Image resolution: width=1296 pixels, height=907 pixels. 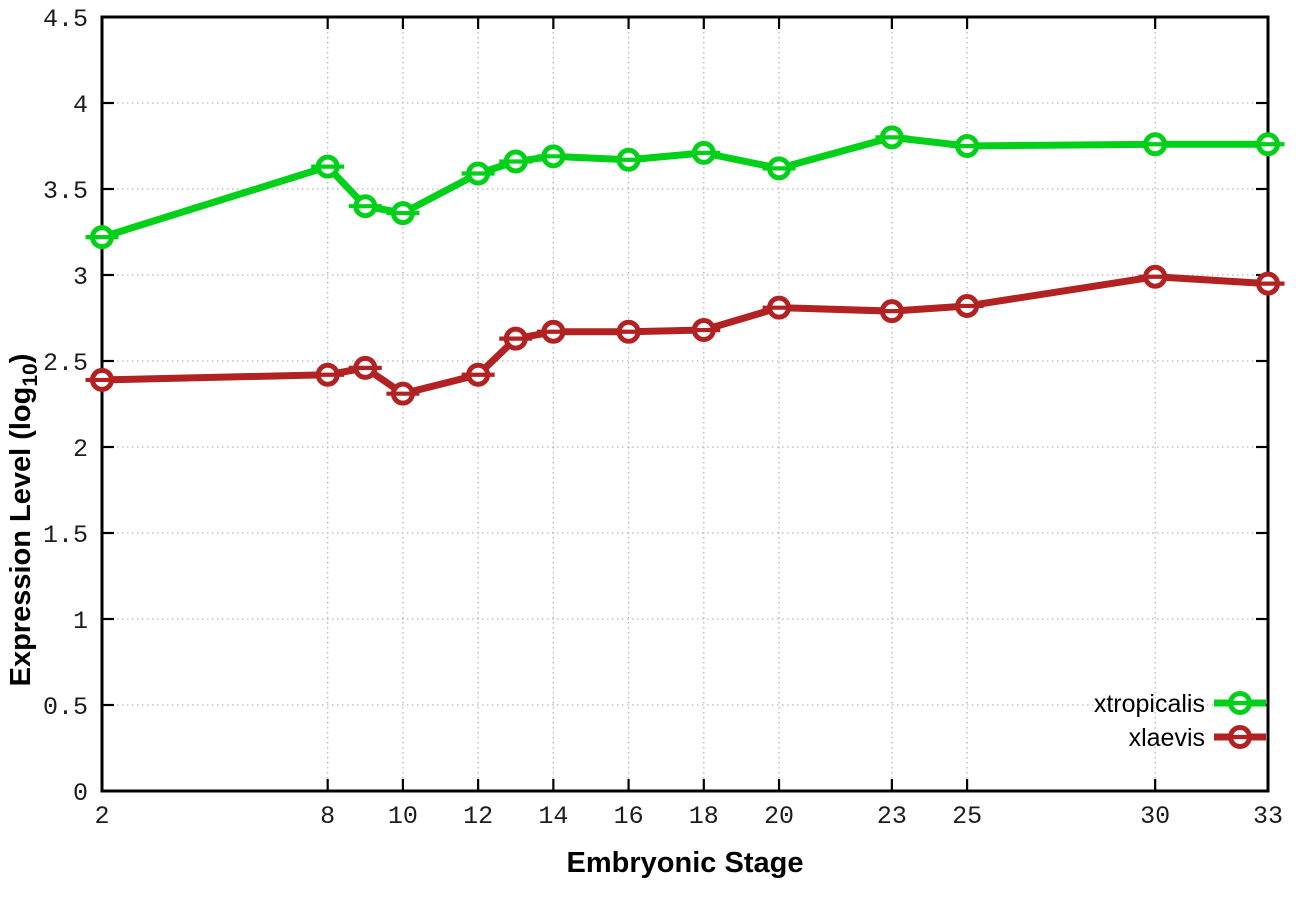 I want to click on y-tick-label: 2, so click(x=80, y=449).